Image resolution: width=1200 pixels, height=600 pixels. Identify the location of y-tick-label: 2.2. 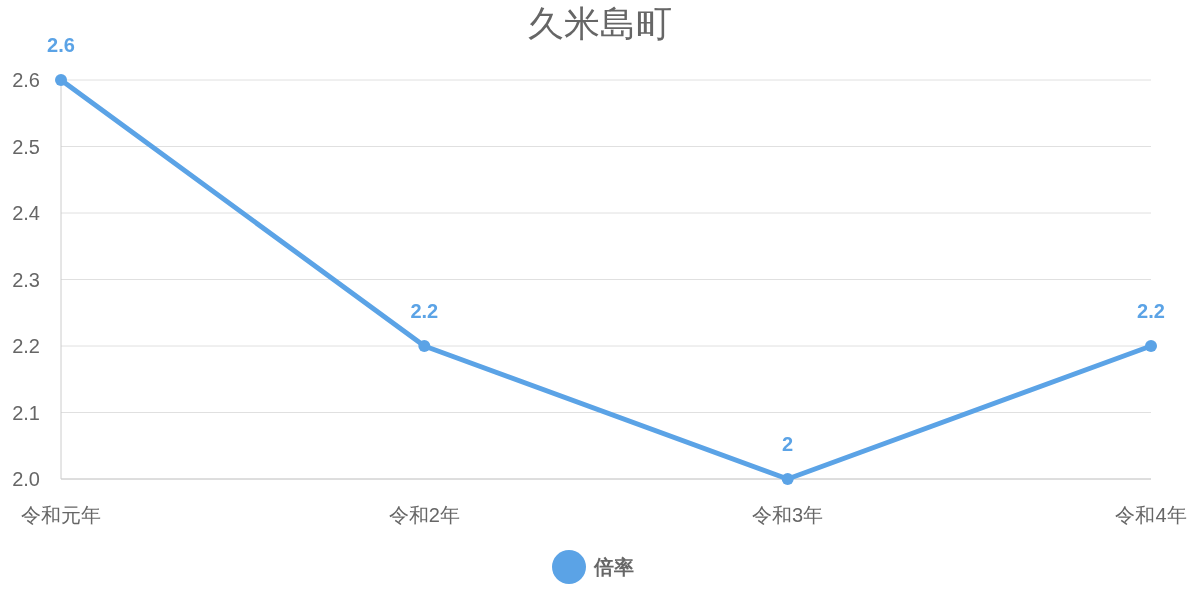
(26, 346).